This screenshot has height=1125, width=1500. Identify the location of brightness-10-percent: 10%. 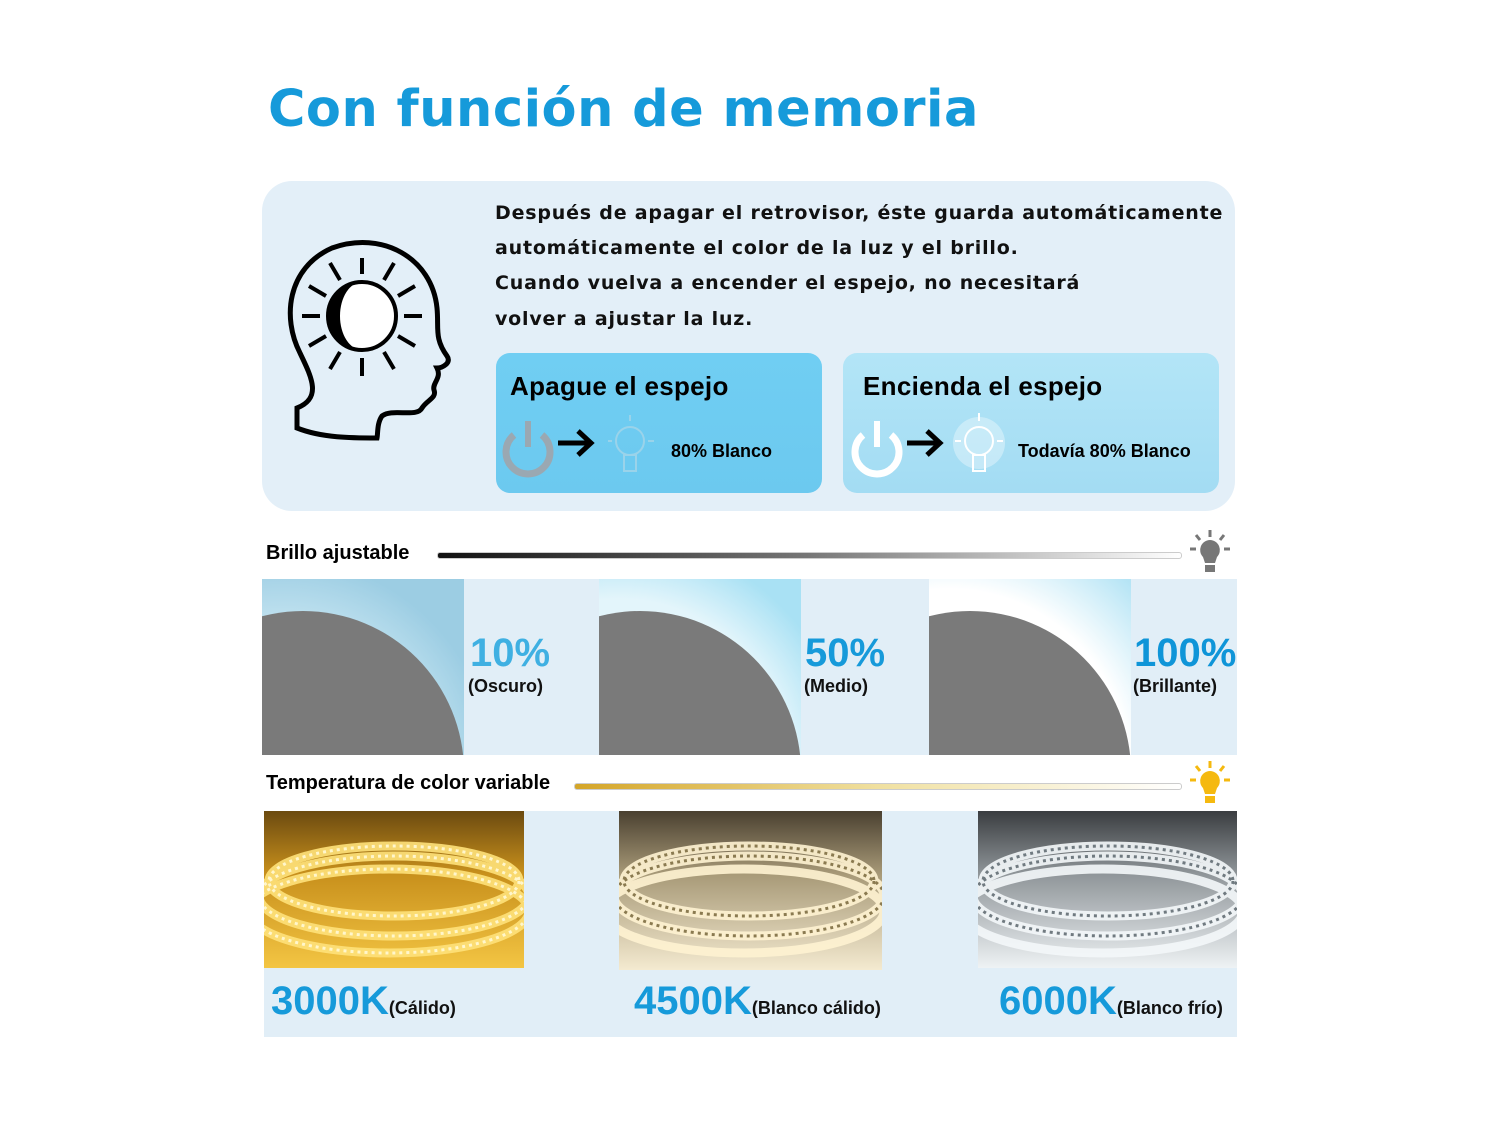
(510, 653).